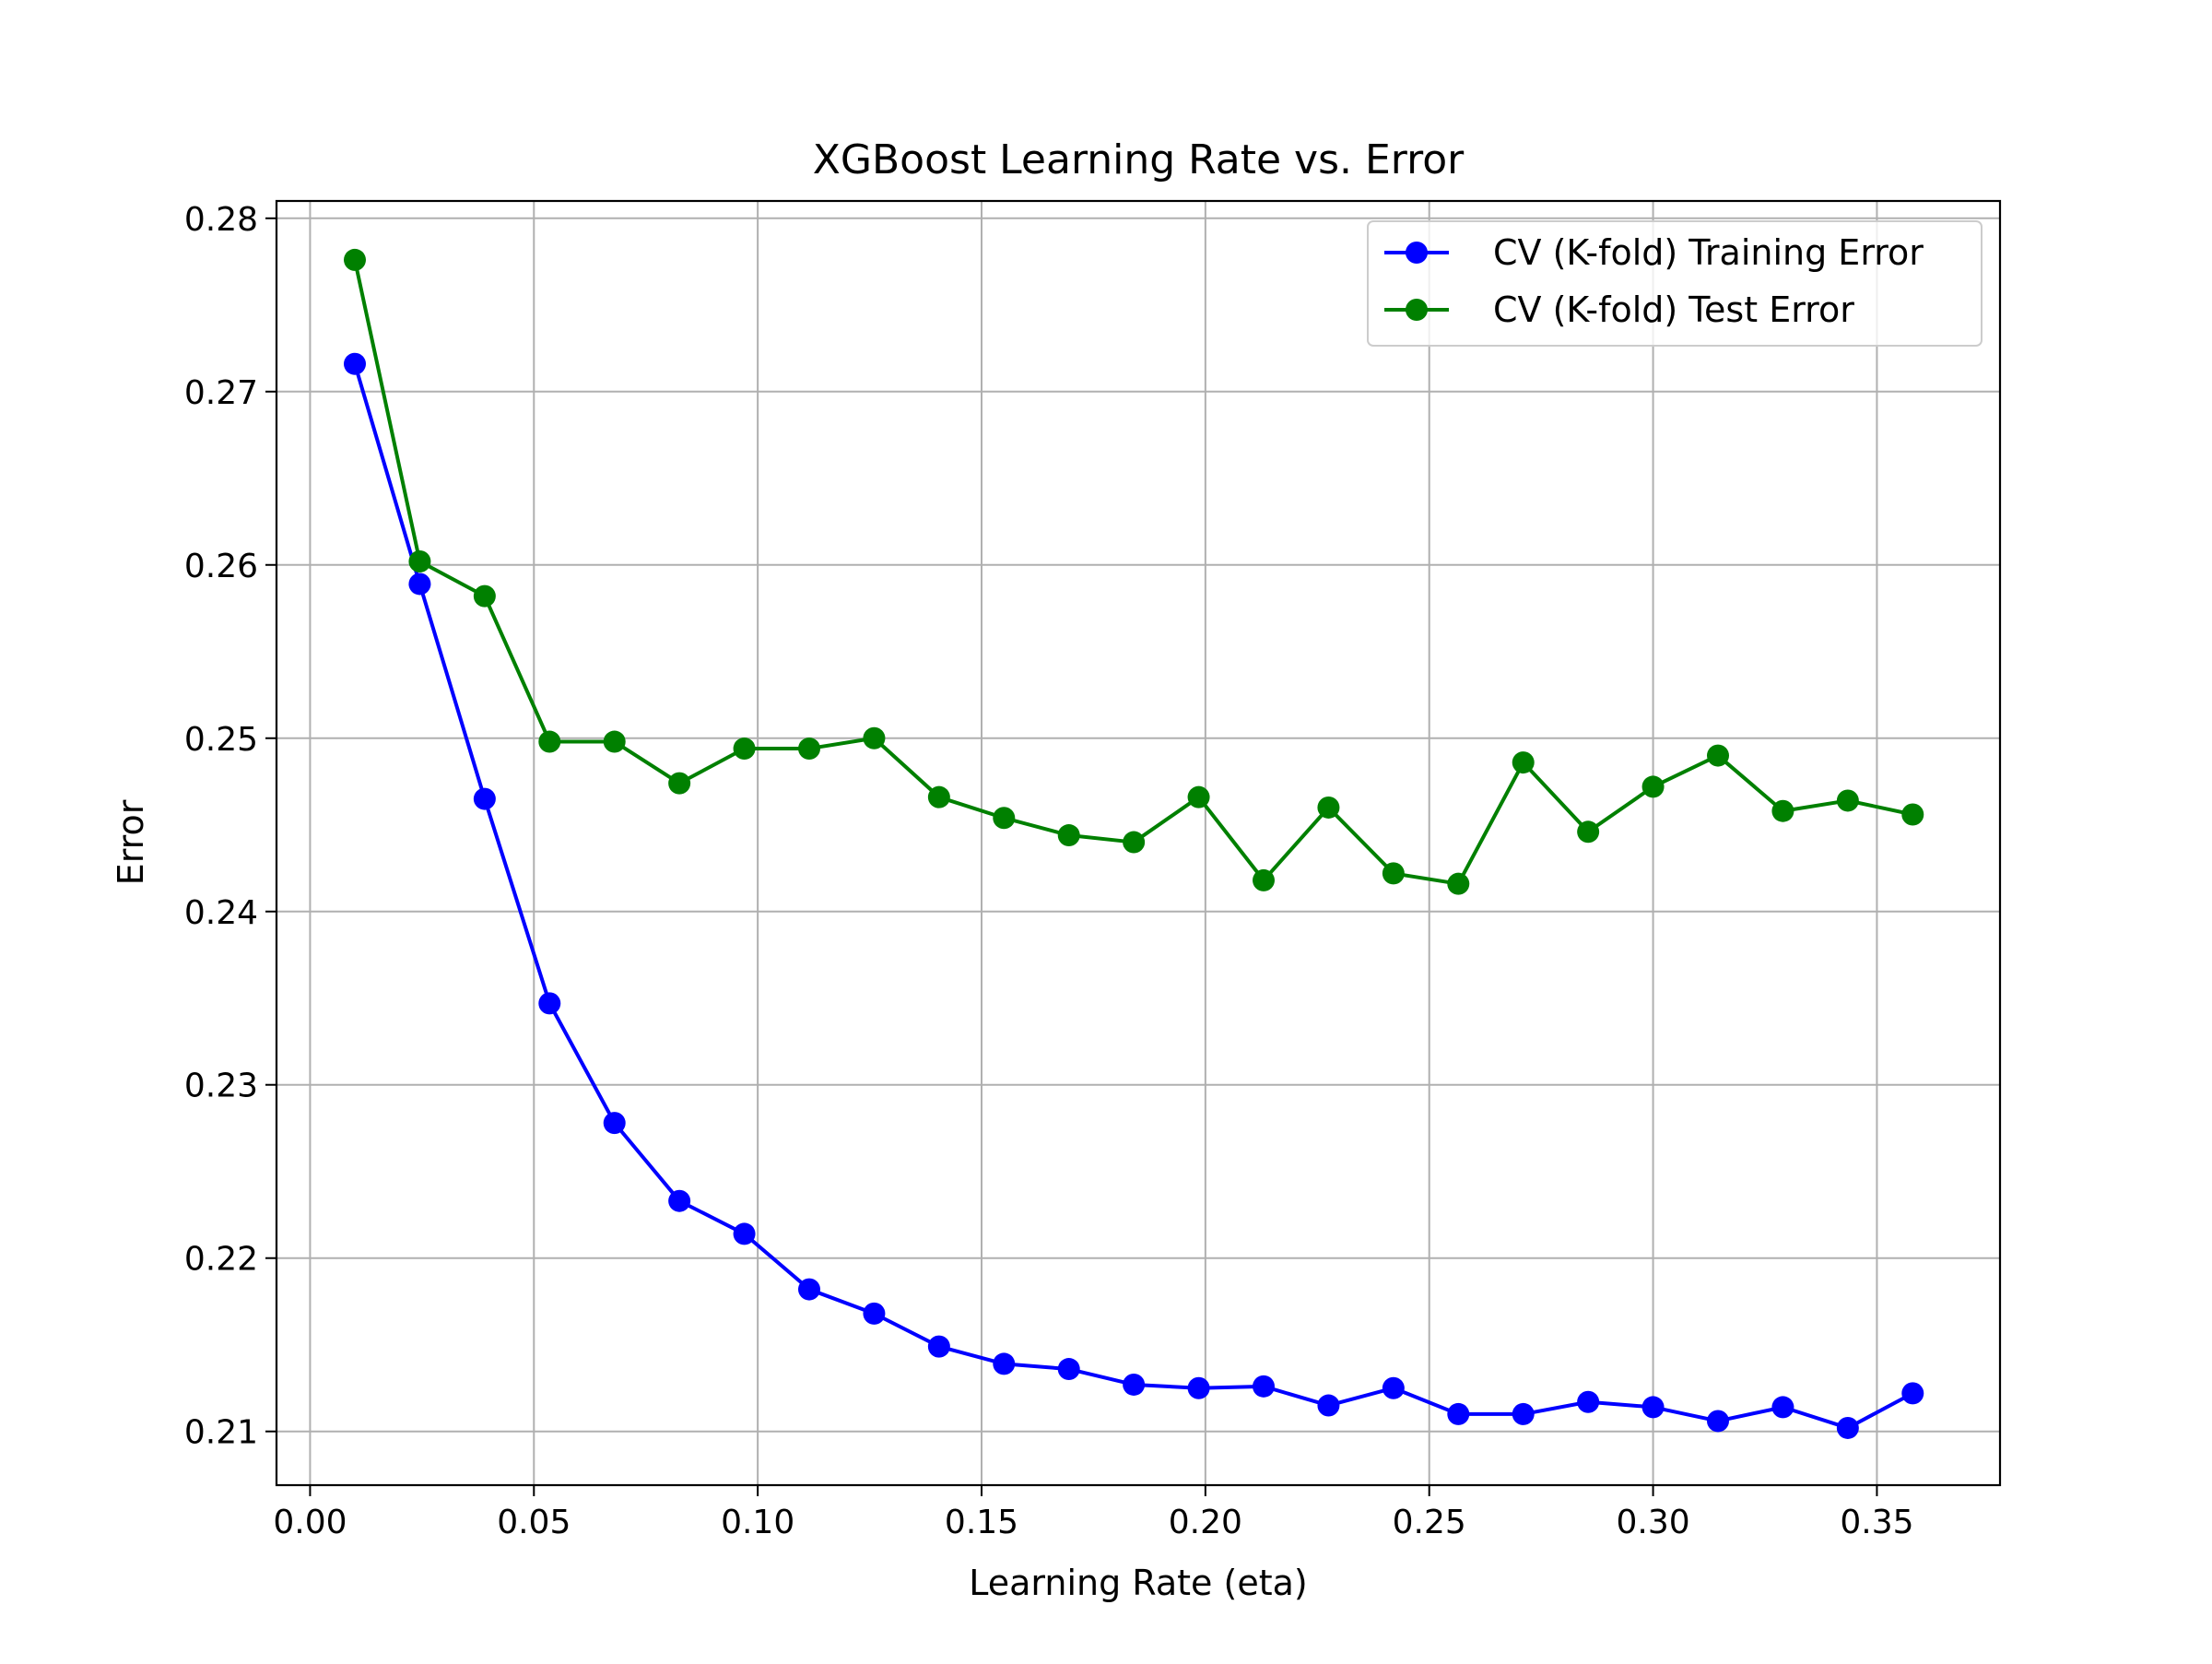  What do you see at coordinates (310, 1522) in the screenshot?
I see `x-tick-label: 0.00` at bounding box center [310, 1522].